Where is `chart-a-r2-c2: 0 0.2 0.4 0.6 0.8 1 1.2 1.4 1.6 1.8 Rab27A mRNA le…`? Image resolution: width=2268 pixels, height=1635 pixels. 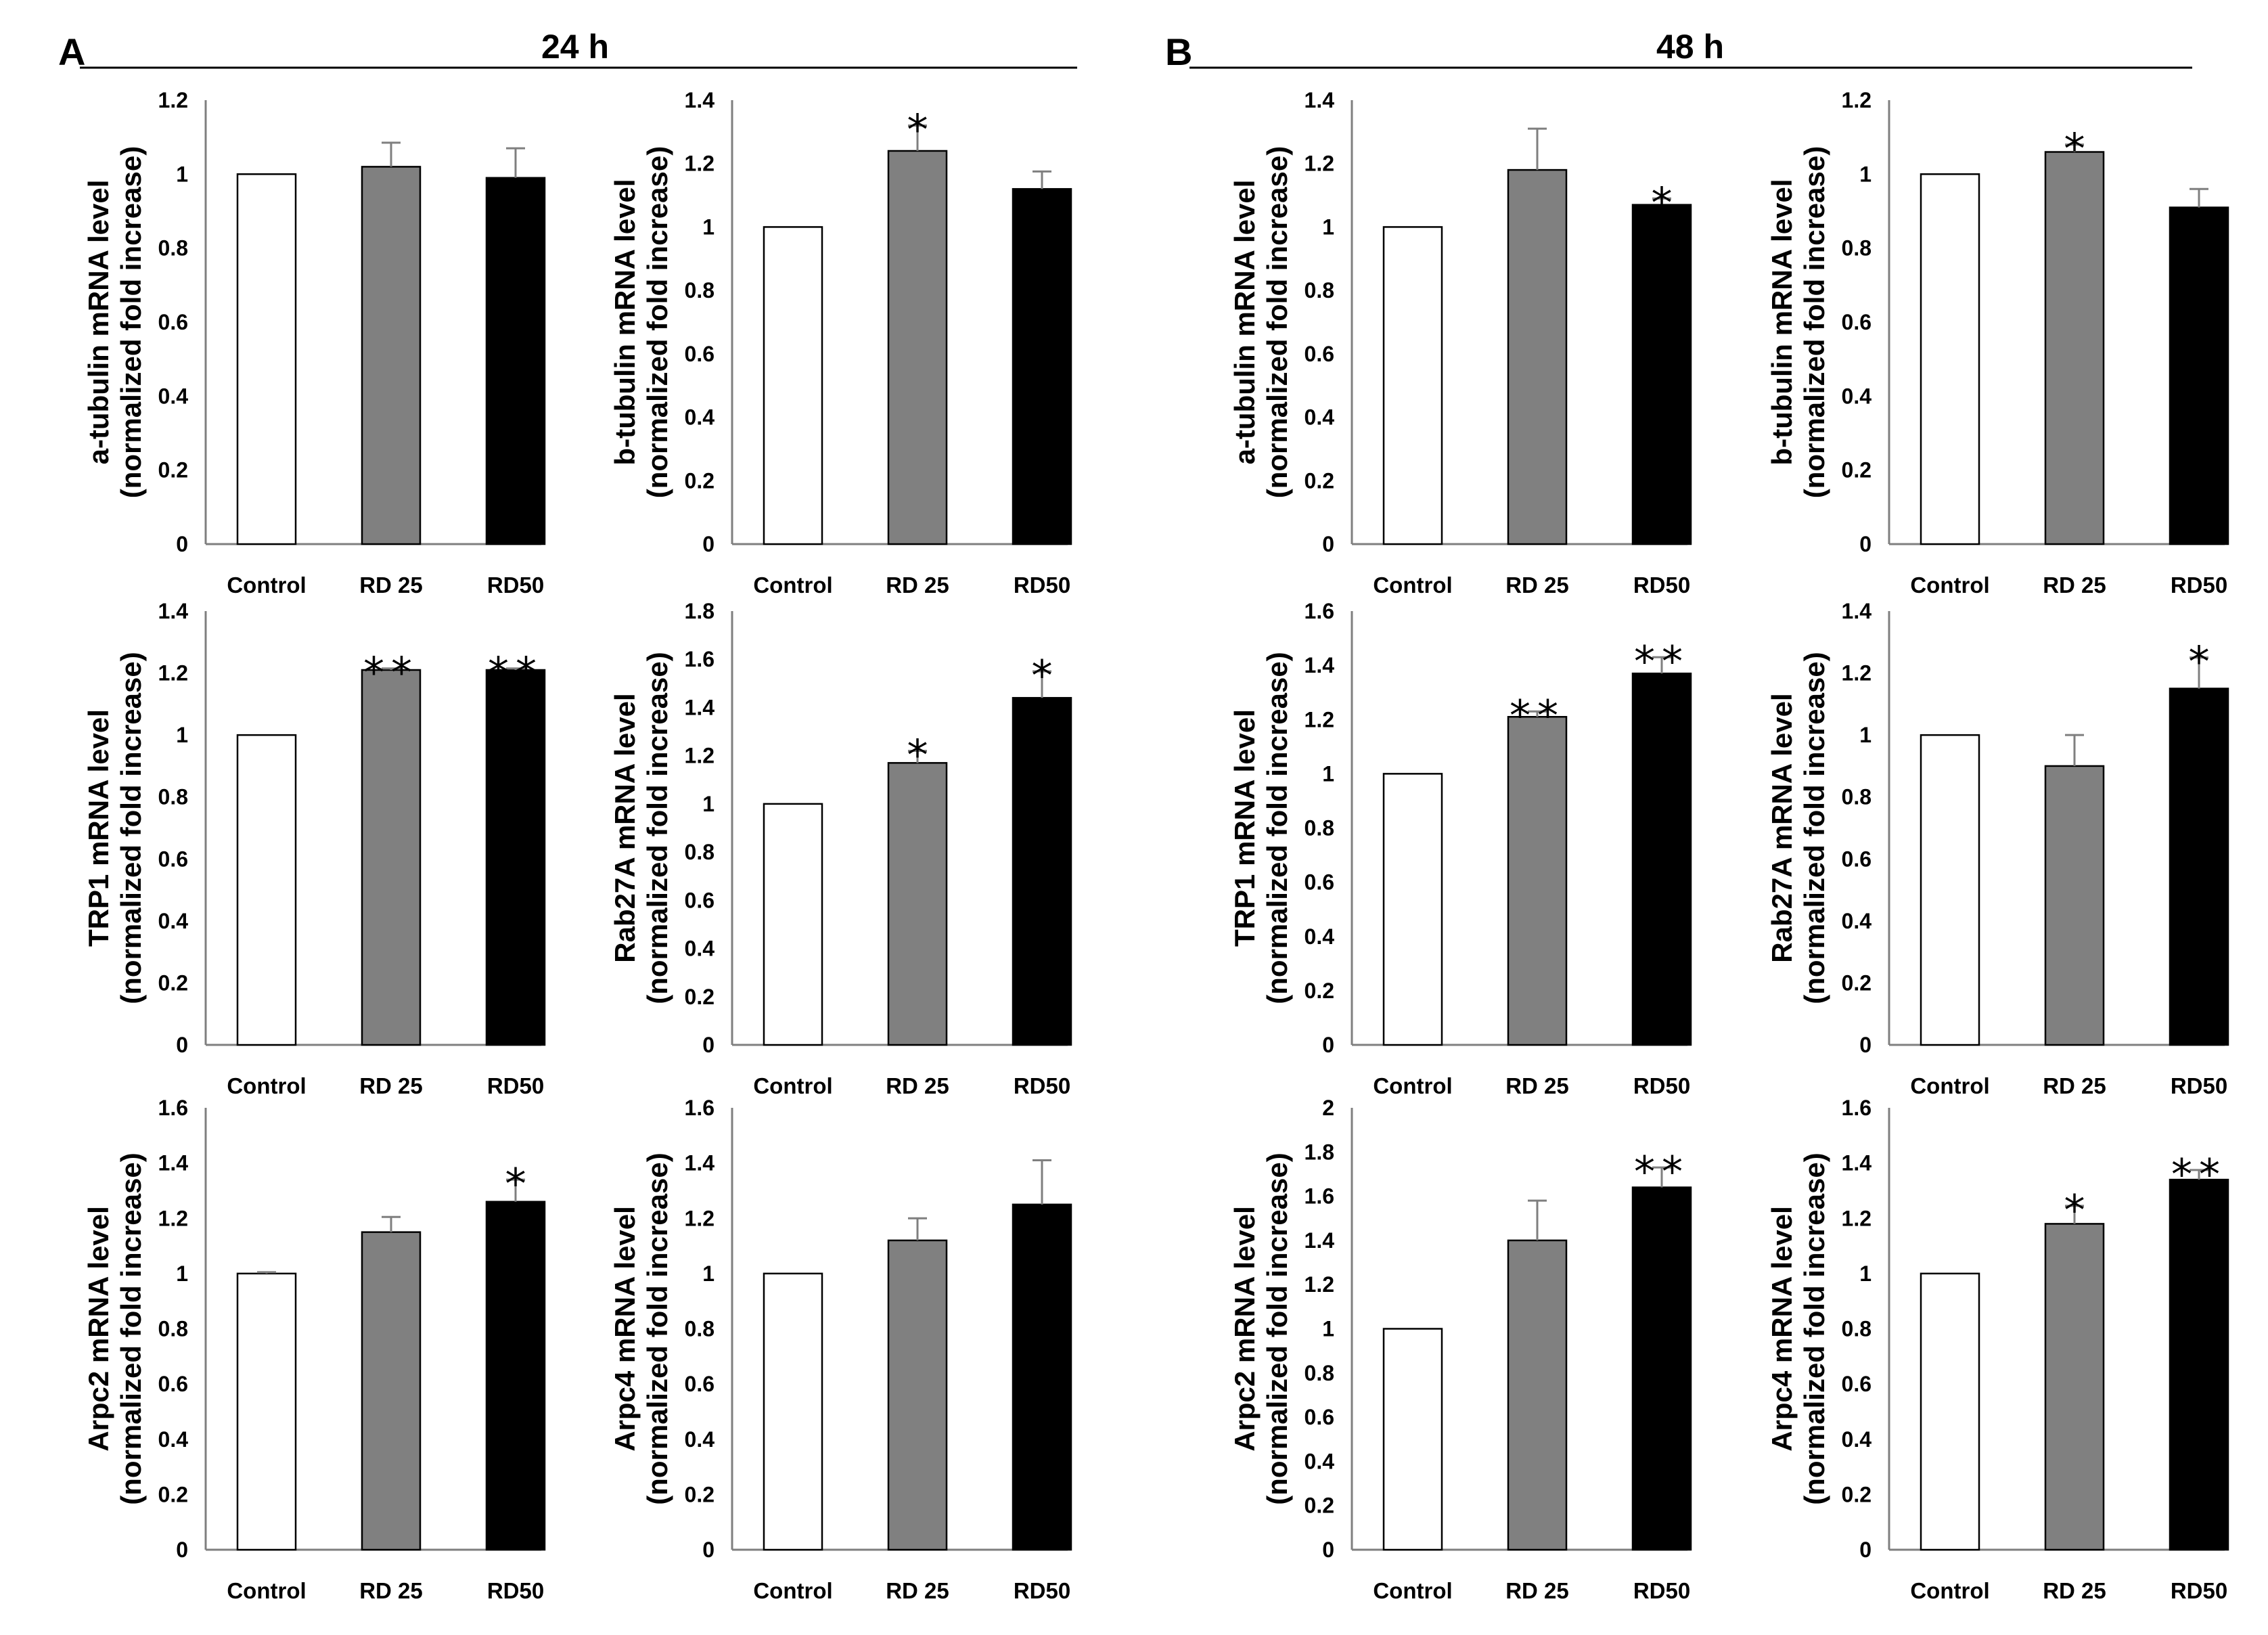 chart-a-r2-c2: 0 0.2 0.4 0.6 0.8 1 1.2 1.4 1.6 1.8 Rab27A mRNA le… is located at coordinates (841, 848).